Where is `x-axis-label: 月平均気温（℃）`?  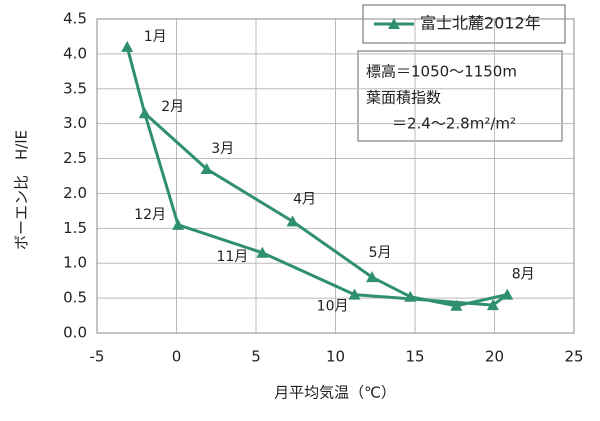
x-axis-label: 月平均気温（℃） is located at coordinates (335, 393).